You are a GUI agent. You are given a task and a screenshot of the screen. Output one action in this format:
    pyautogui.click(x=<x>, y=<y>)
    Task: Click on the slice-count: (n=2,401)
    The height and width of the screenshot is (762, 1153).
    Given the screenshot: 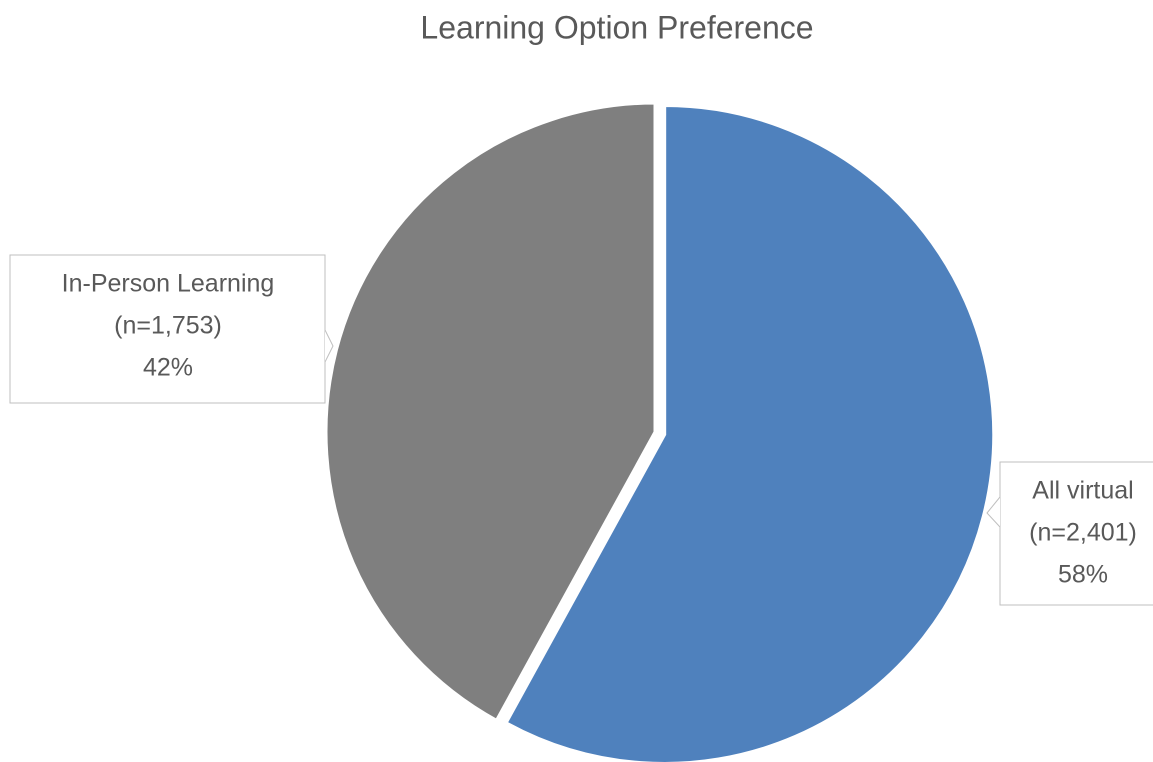 What is the action you would take?
    pyautogui.click(x=1083, y=533)
    